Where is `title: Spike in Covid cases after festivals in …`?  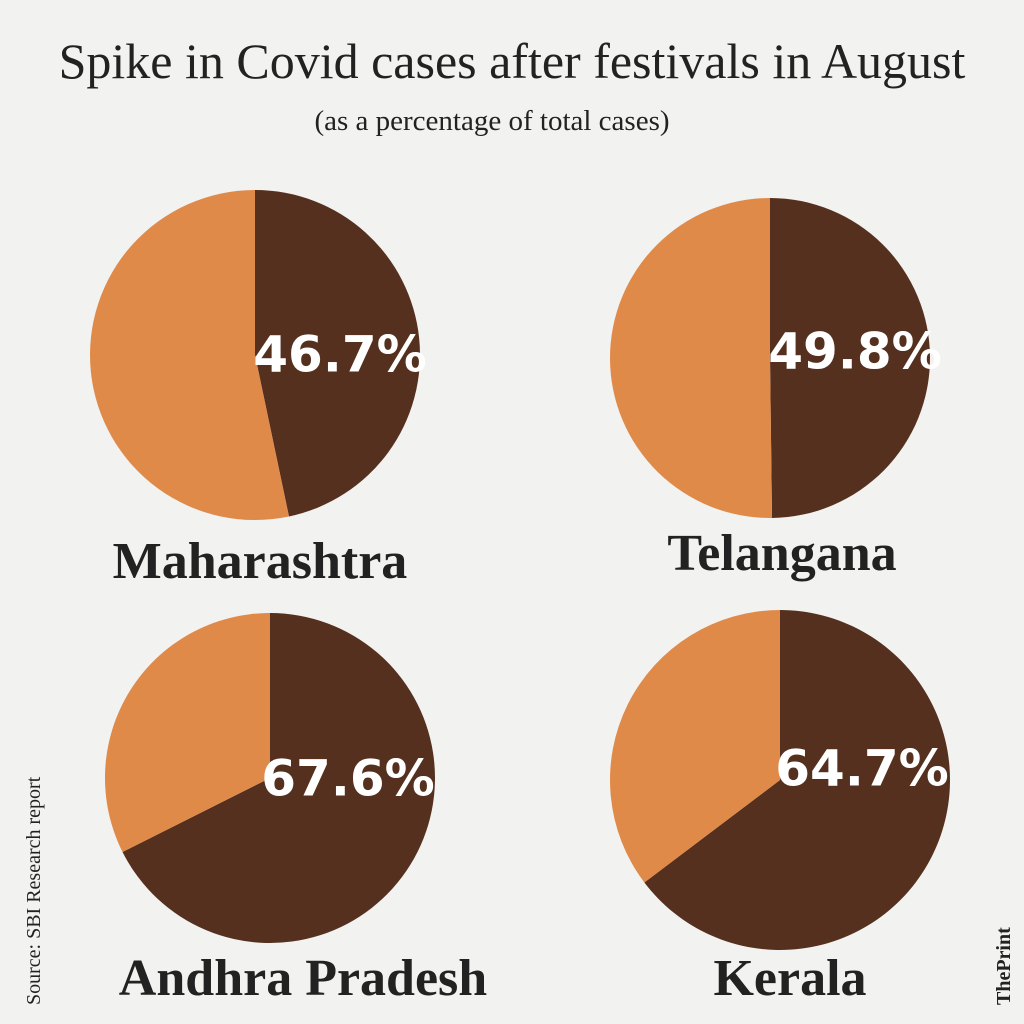
title: Spike in Covid cases after festivals in … is located at coordinates (512, 61).